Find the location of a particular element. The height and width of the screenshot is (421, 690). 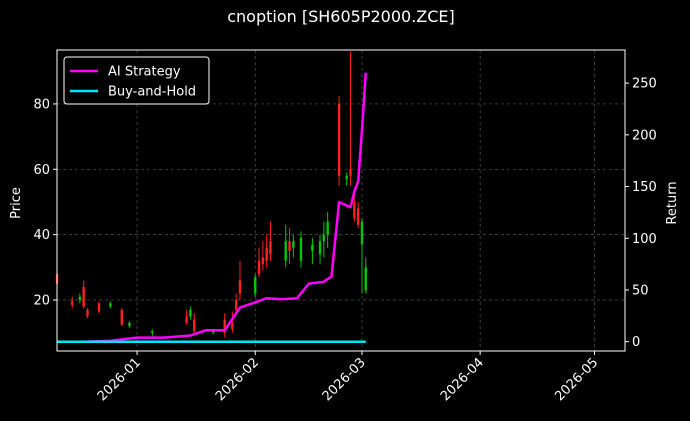

y-left-tick-label: 80 is located at coordinates (41, 104).